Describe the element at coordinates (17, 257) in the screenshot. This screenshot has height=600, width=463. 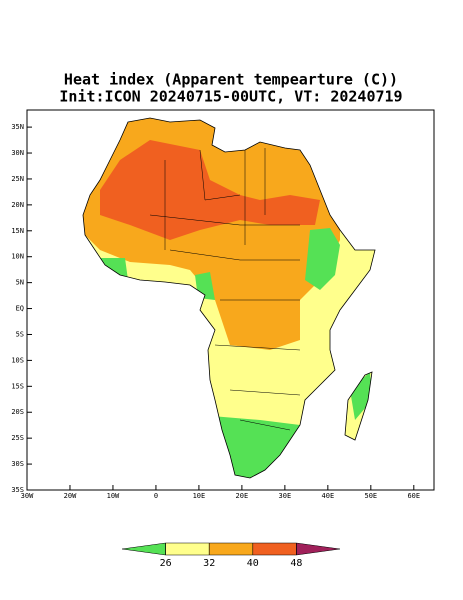
I see `y-tick-label: 10N` at that location.